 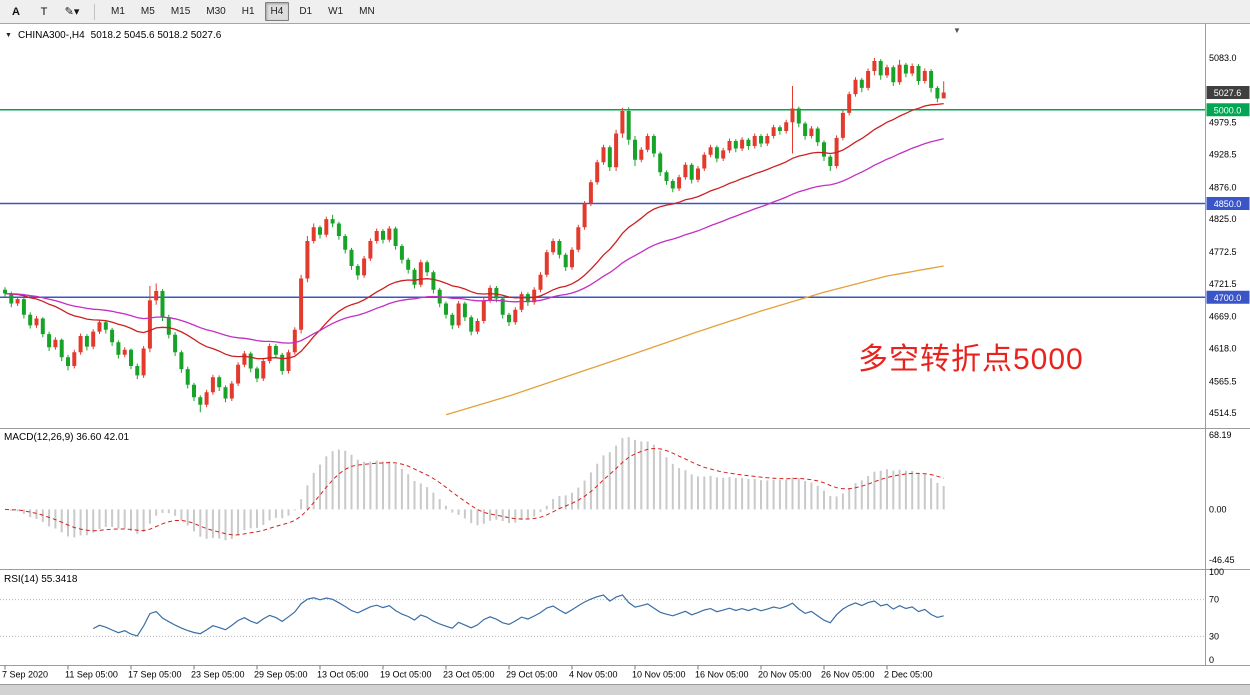 I want to click on timeframe-h4-button: H4, so click(x=277, y=11).